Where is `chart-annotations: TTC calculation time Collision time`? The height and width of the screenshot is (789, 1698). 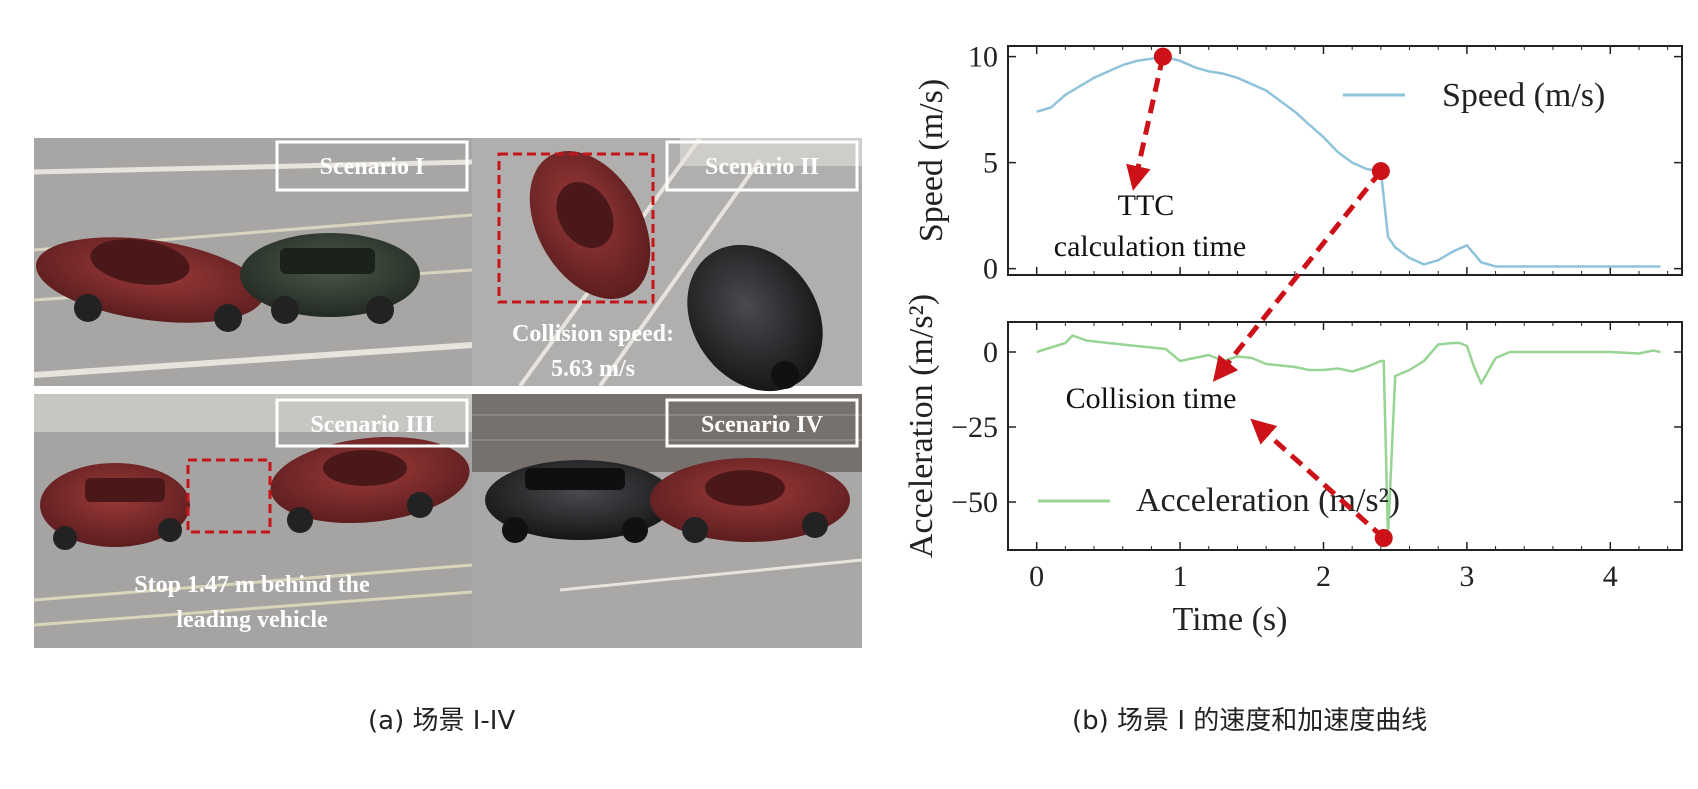
chart-annotations: TTC calculation time Collision time is located at coordinates (1223, 297).